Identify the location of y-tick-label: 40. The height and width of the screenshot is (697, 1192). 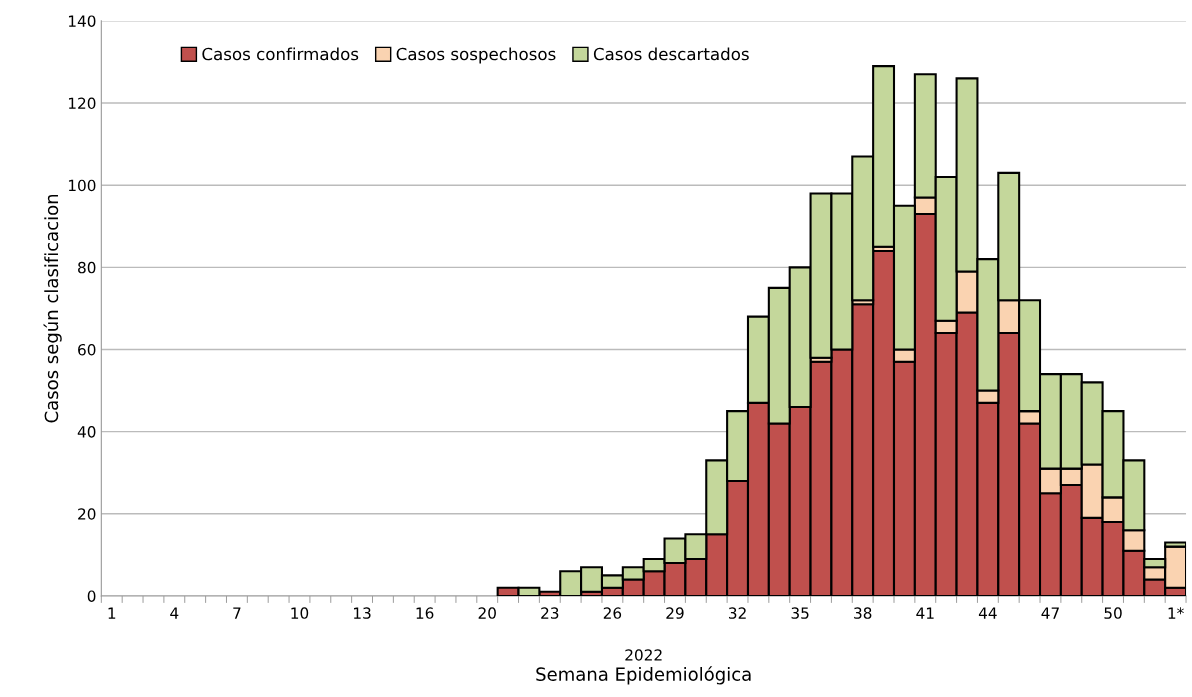
(86, 432).